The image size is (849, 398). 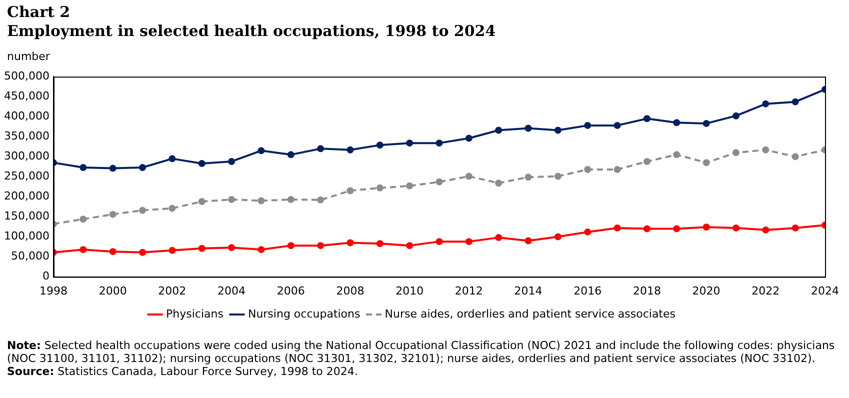 What do you see at coordinates (766, 291) in the screenshot?
I see `x-tick-label: 2022` at bounding box center [766, 291].